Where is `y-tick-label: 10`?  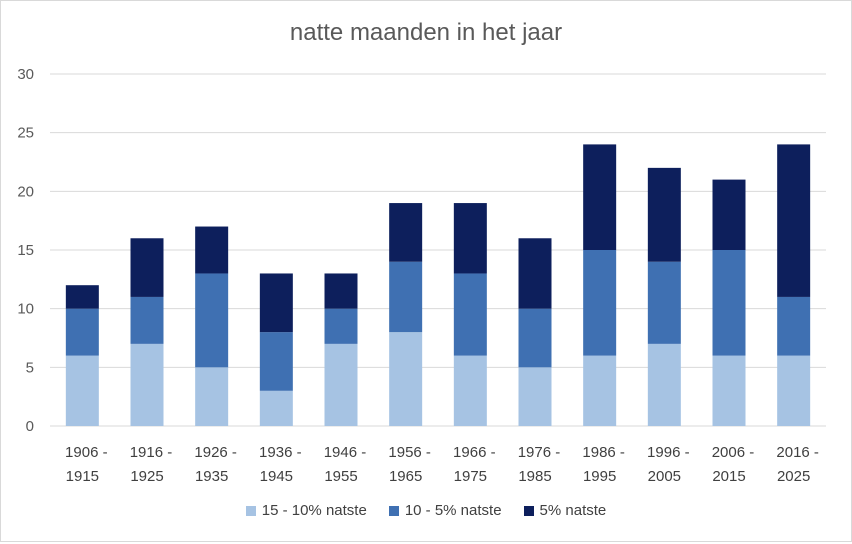
y-tick-label: 10 is located at coordinates (25, 309).